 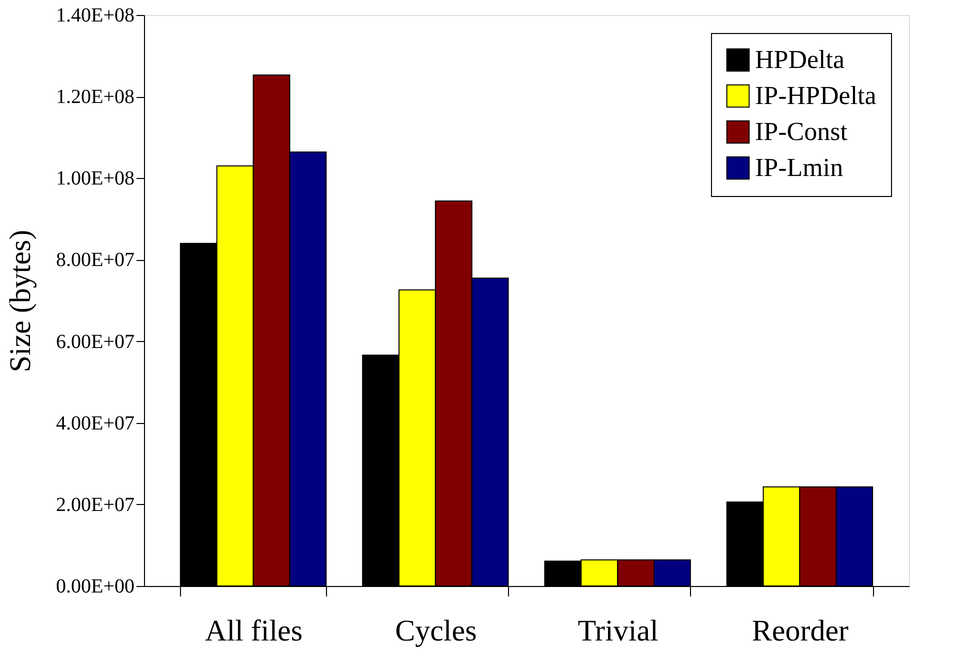 What do you see at coordinates (618, 631) in the screenshot?
I see `x-tick-label: Trivial` at bounding box center [618, 631].